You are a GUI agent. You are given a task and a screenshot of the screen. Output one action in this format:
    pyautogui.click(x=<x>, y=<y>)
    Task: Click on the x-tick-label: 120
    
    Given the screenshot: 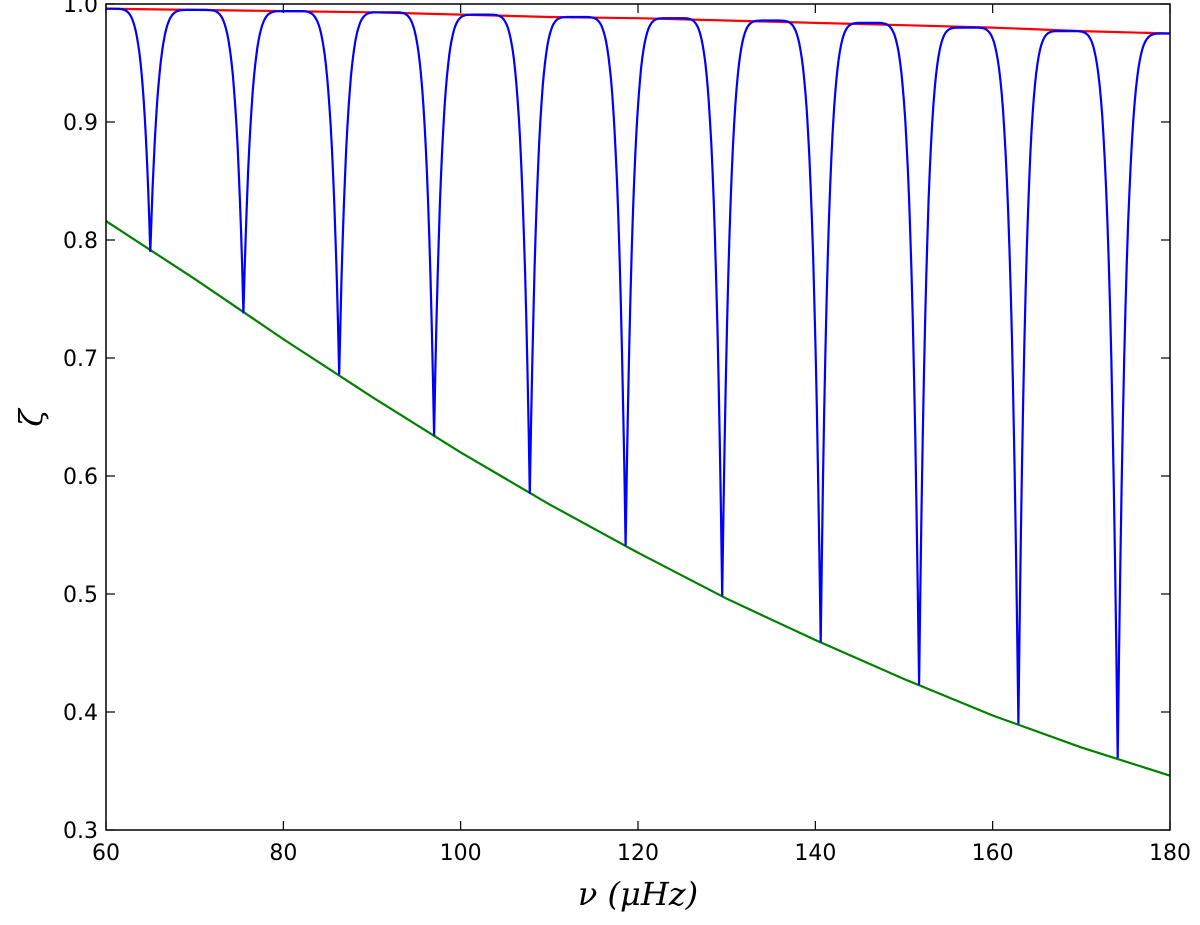 What is the action you would take?
    pyautogui.click(x=638, y=853)
    